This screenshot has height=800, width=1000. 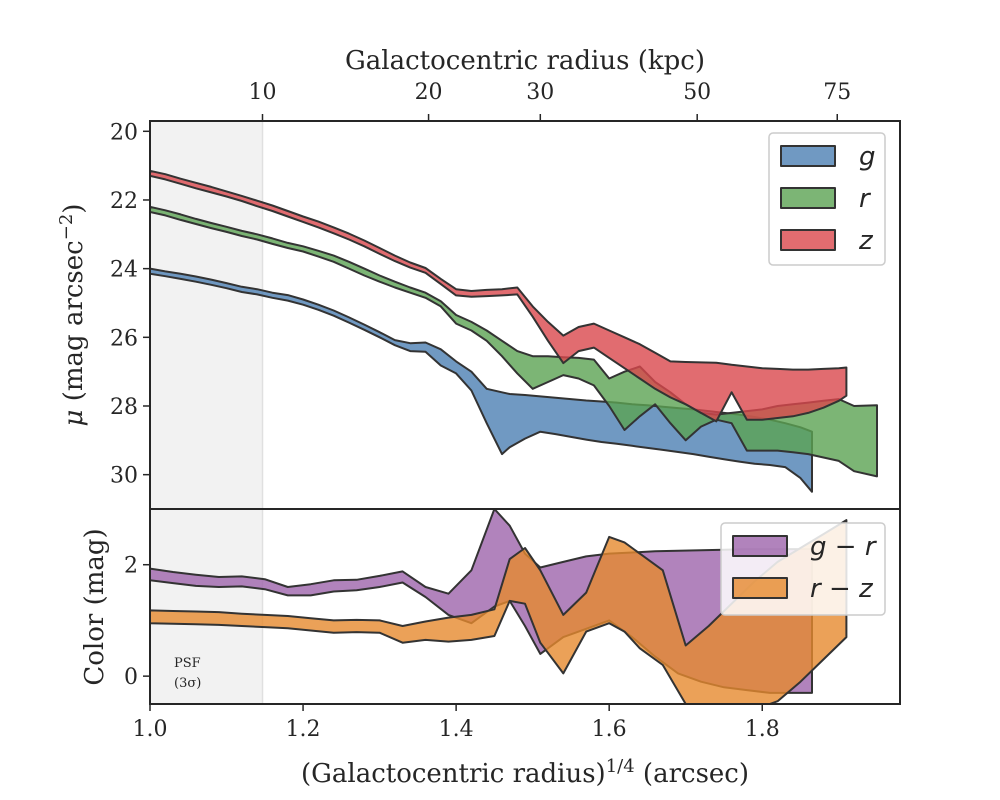 I want to click on top-y-tick-label: 28, so click(x=124, y=407).